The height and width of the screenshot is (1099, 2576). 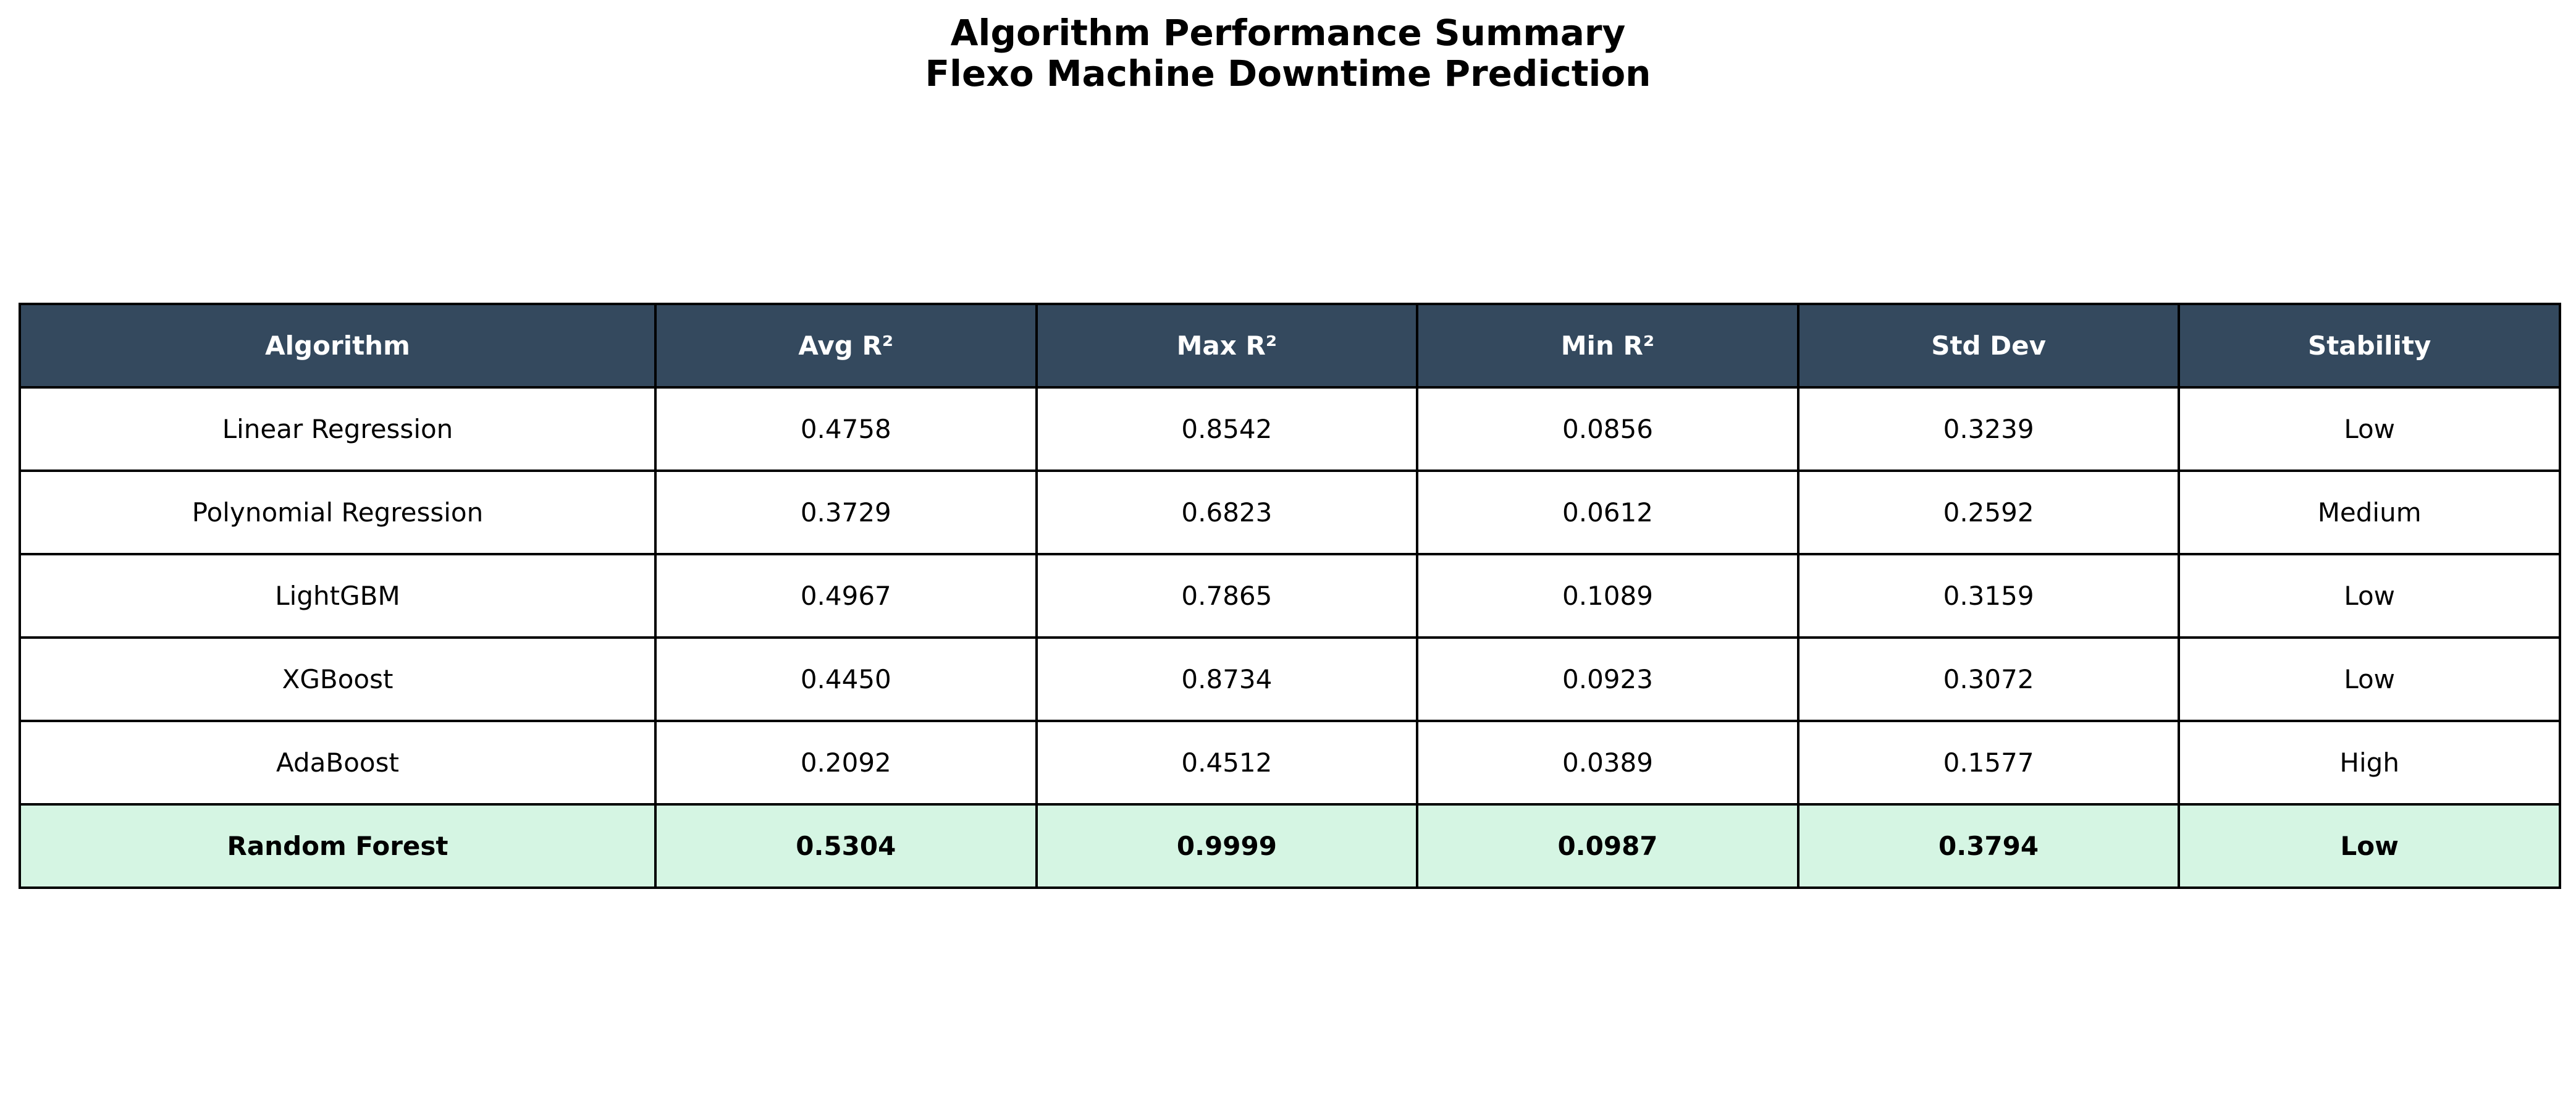 I want to click on header-std-dev: Std Dev, so click(x=1988, y=346).